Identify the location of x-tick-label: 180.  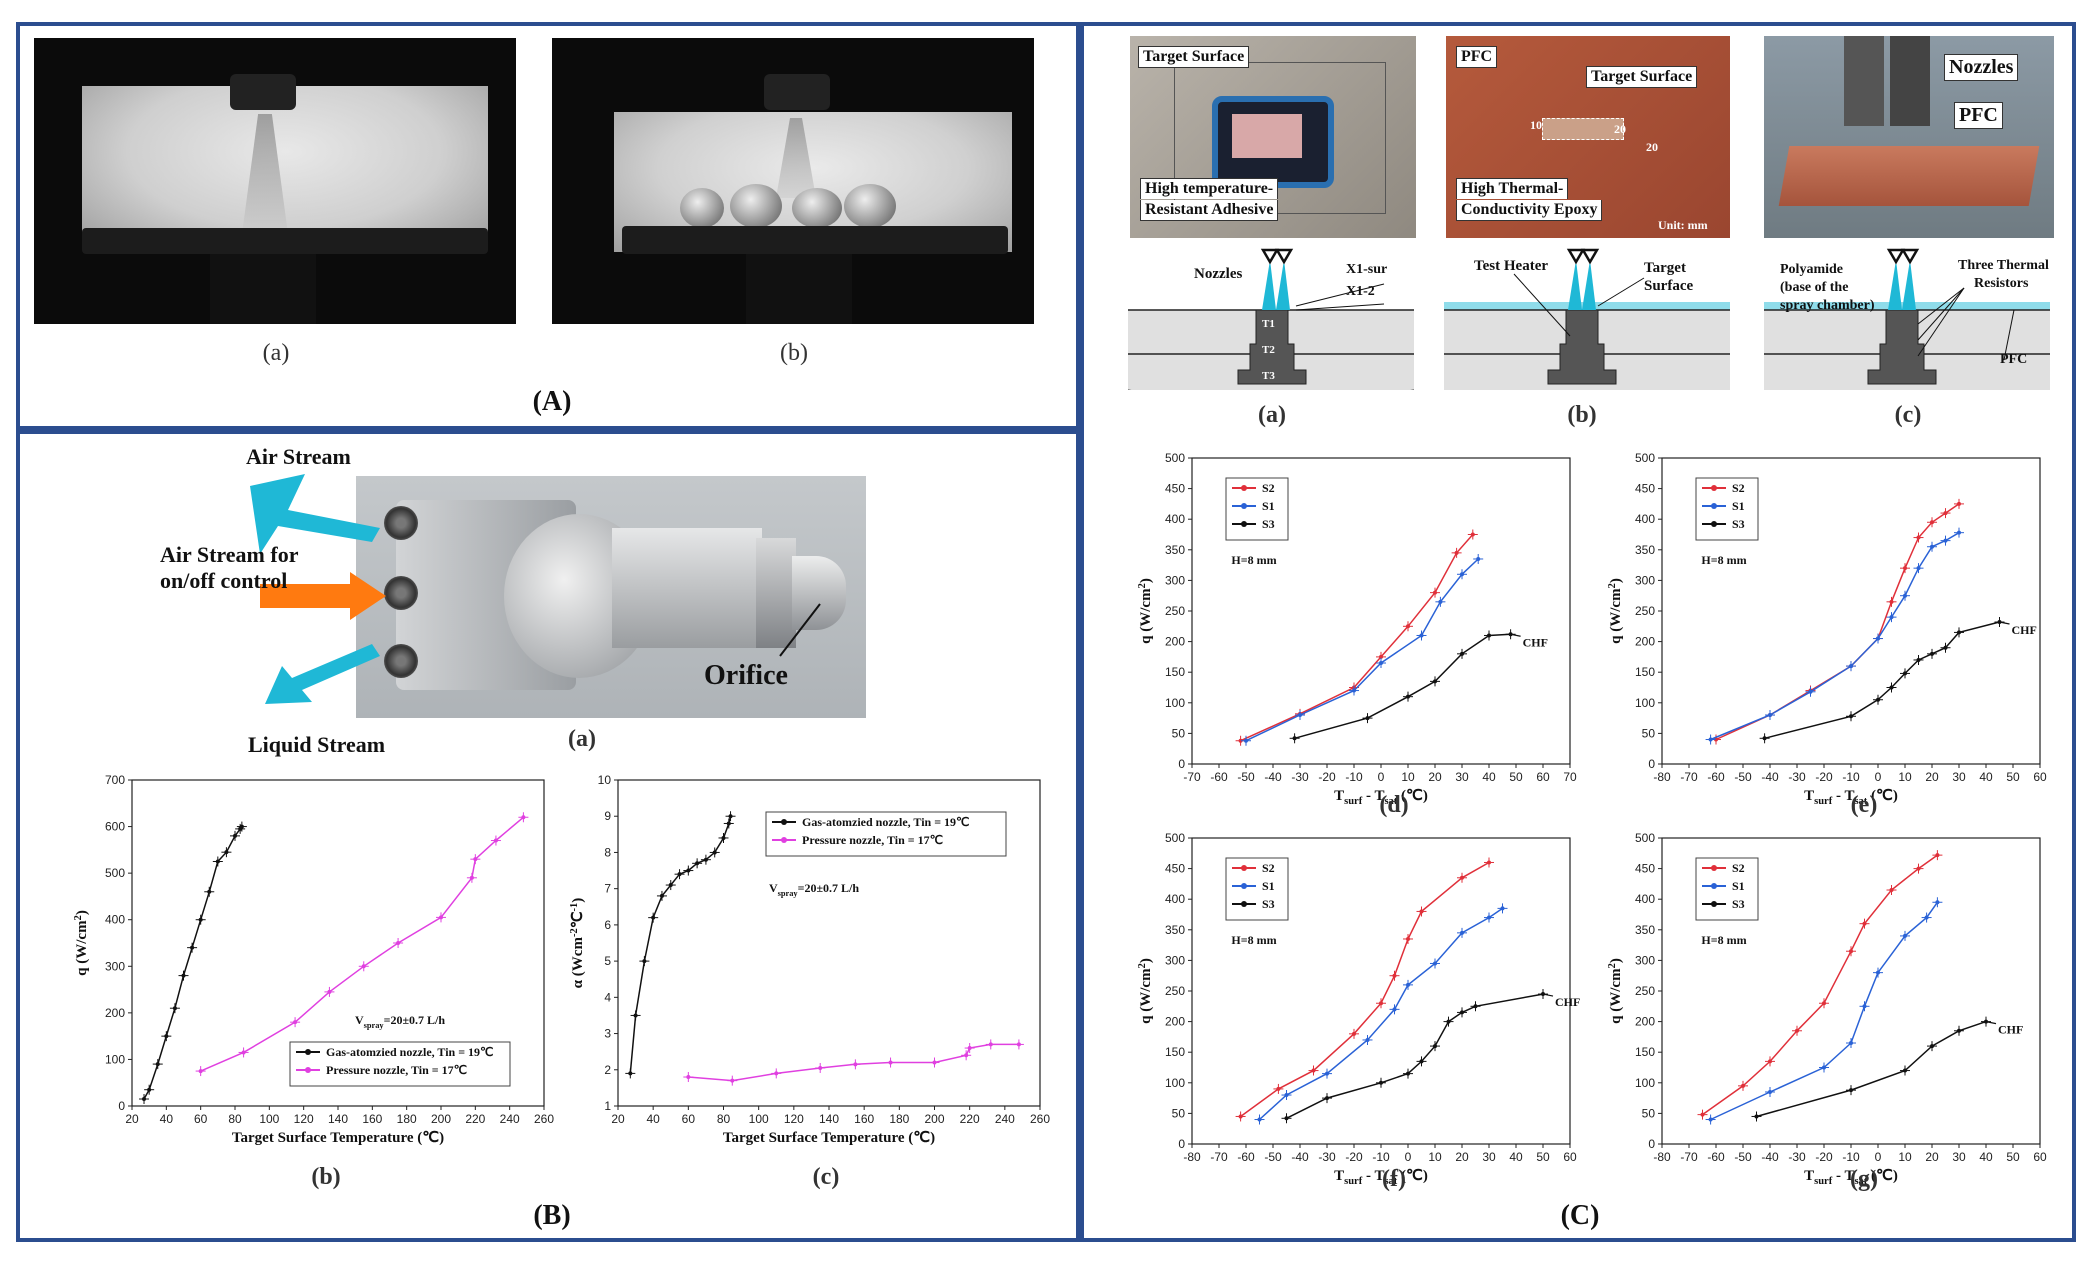
(899, 1119).